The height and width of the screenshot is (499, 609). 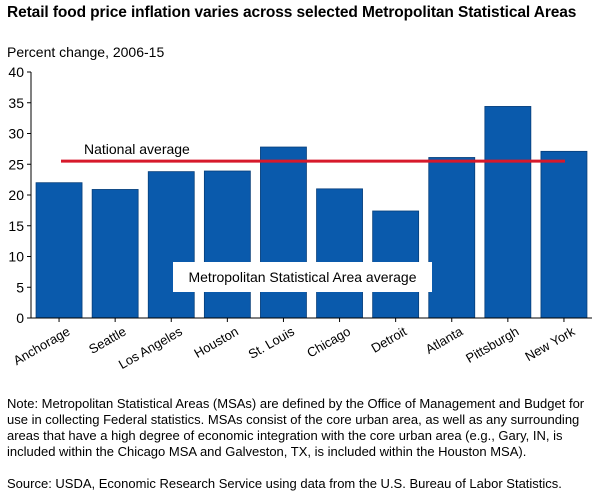 I want to click on bar-los-angeles, so click(x=171, y=245).